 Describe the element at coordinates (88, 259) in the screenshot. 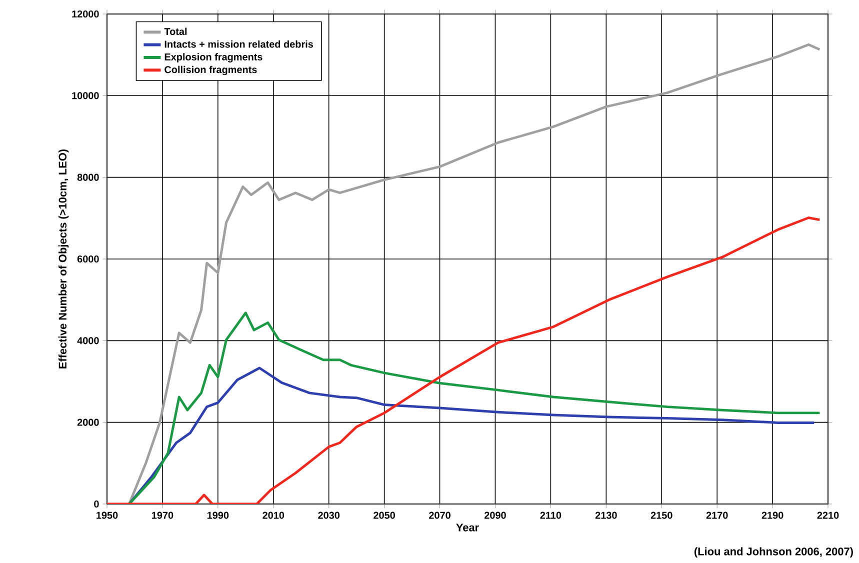

I see `y-tick-label: 6000` at that location.